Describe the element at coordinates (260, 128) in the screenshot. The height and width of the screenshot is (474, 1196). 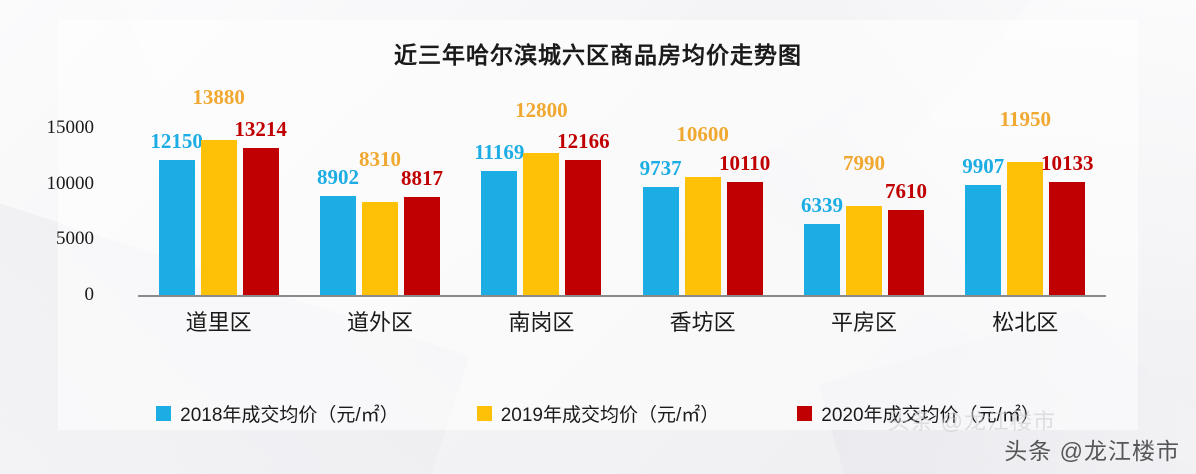
I see `bar-value-label: 13214` at that location.